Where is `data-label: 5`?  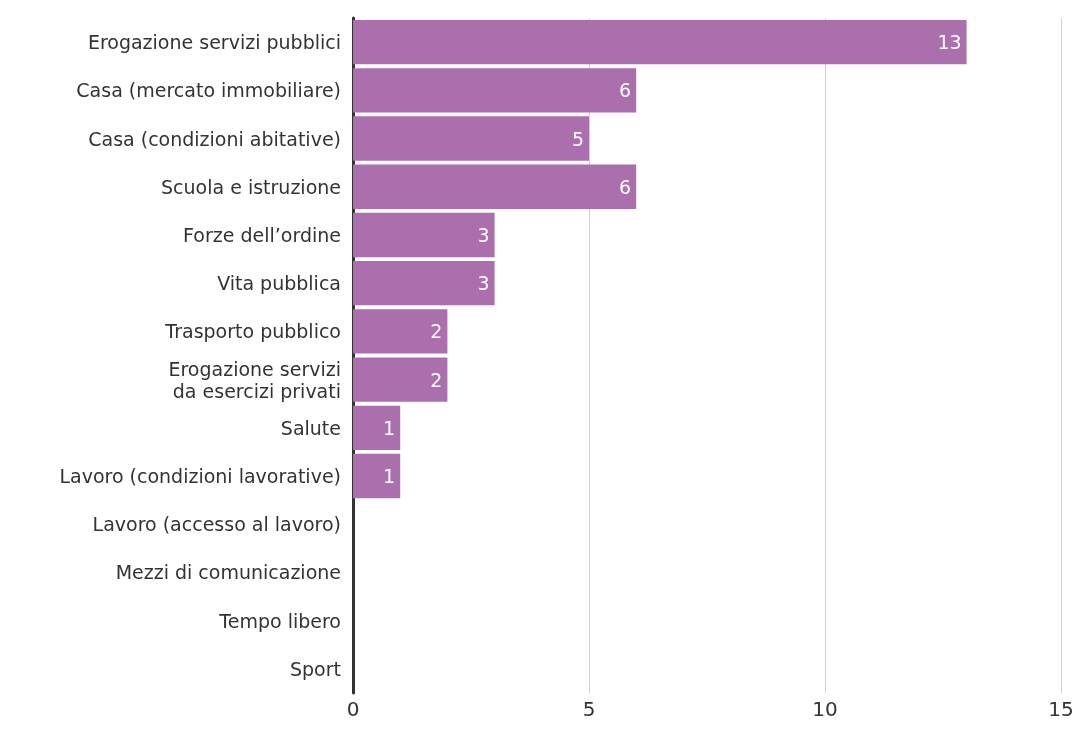 data-label: 5 is located at coordinates (577, 138).